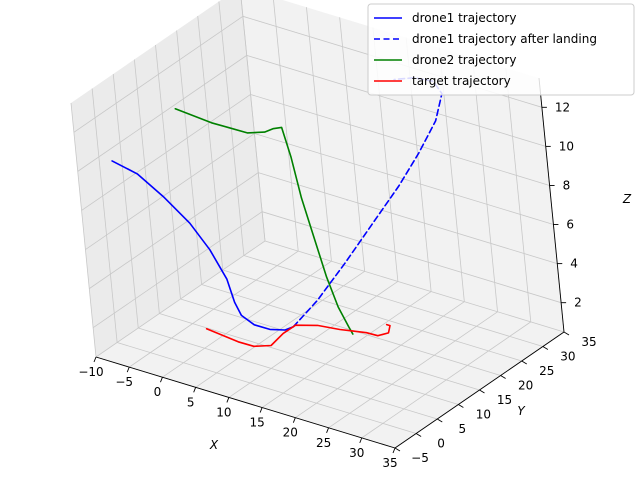 The image size is (640, 480). I want to click on y-tick-label: 30, so click(567, 357).